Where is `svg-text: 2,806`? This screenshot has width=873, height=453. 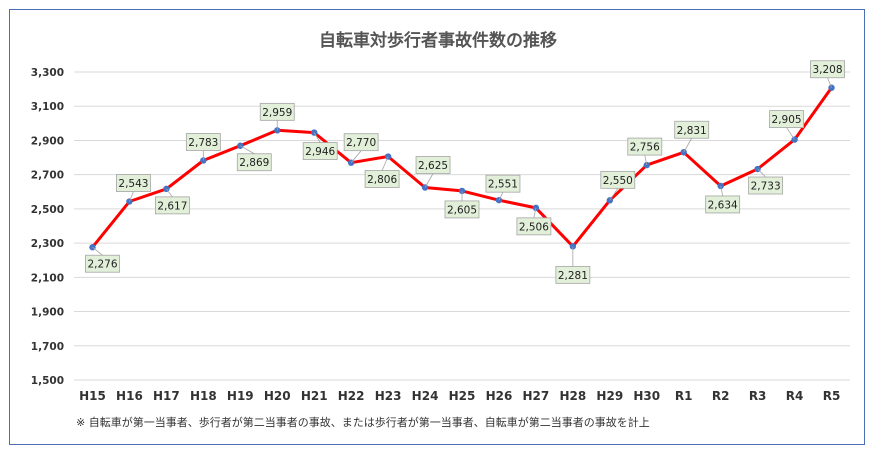 svg-text: 2,806 is located at coordinates (382, 180).